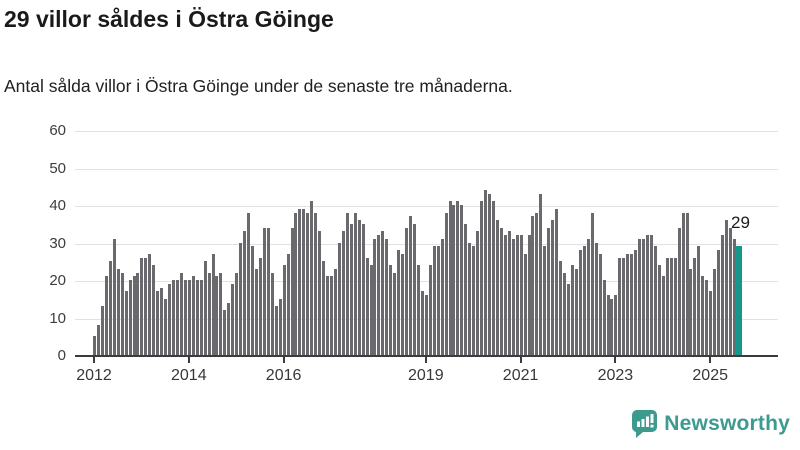  I want to click on x-axis-label-2012: 2012, so click(94, 375).